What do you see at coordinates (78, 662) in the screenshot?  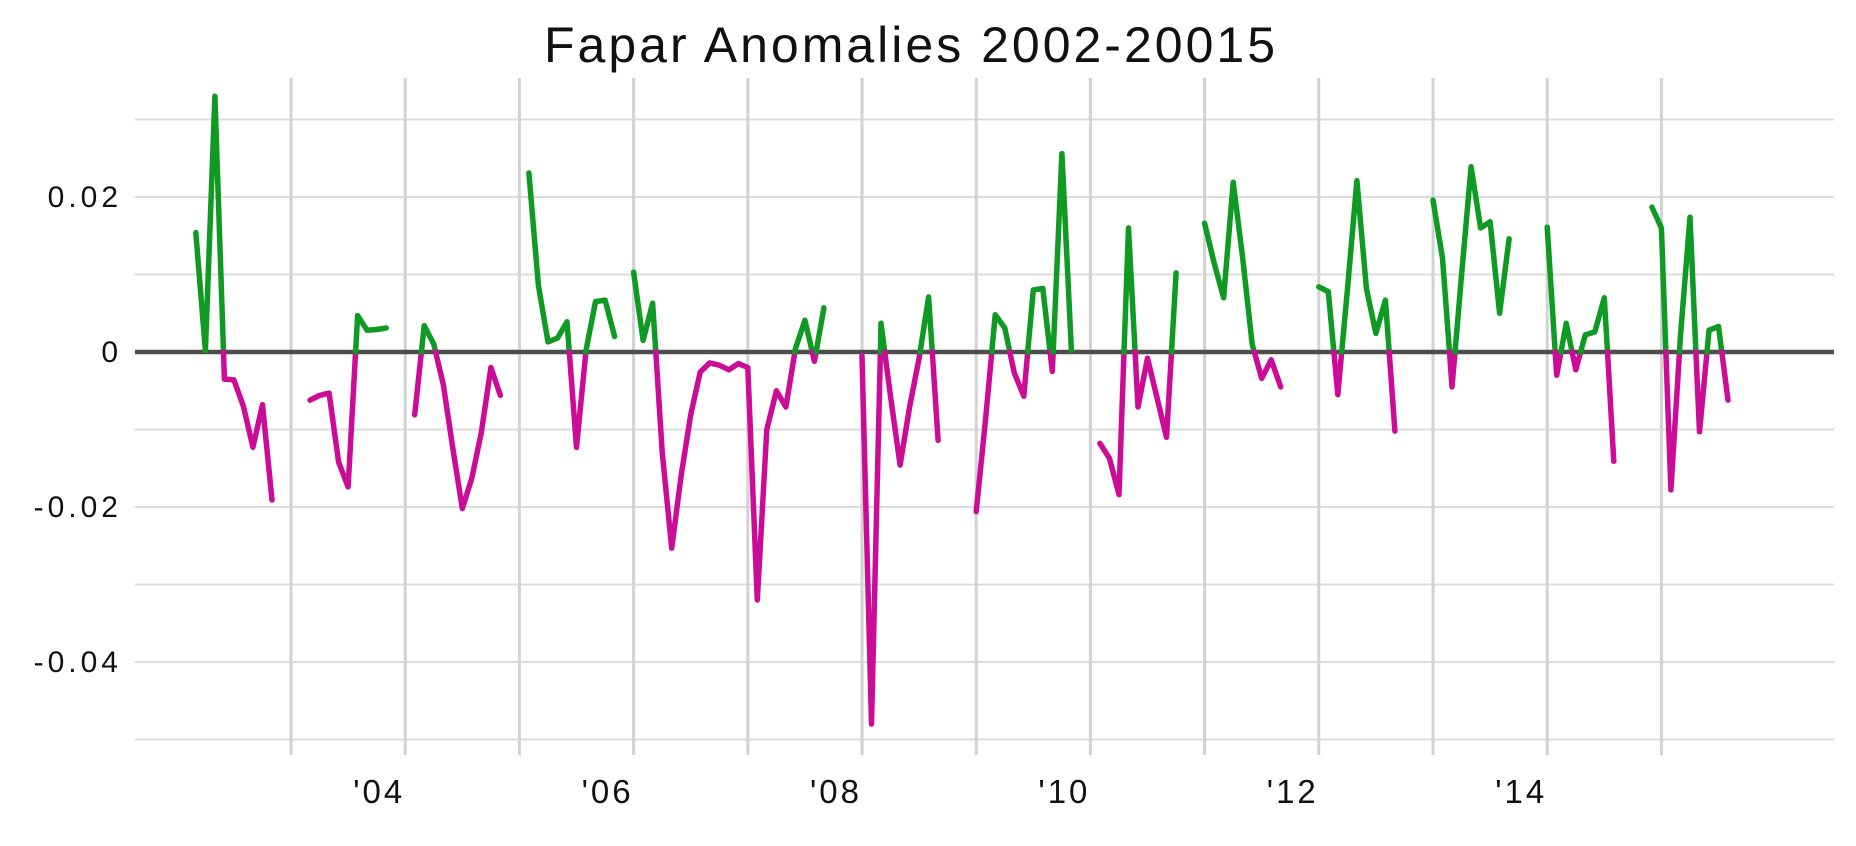 I see `y-tick-label: -0.04` at bounding box center [78, 662].